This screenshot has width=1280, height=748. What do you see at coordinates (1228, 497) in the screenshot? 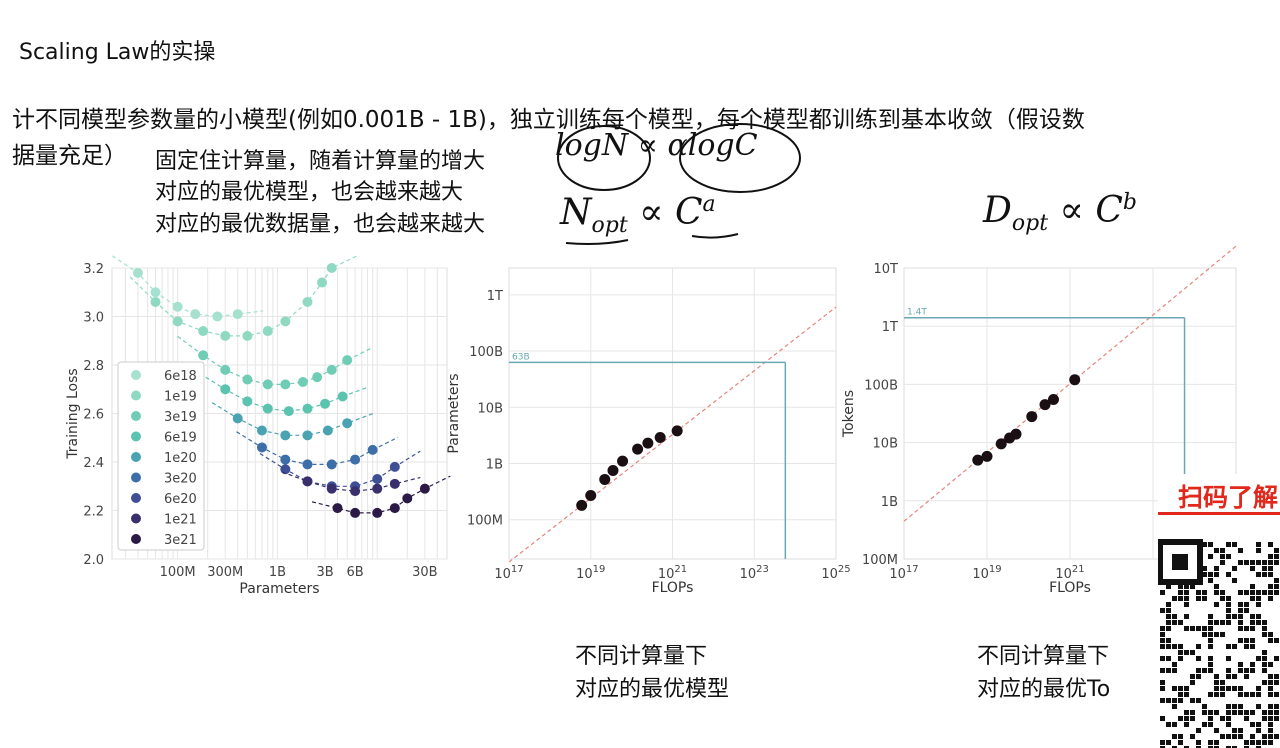
I see `qr-banner-text: 扫码了解` at bounding box center [1228, 497].